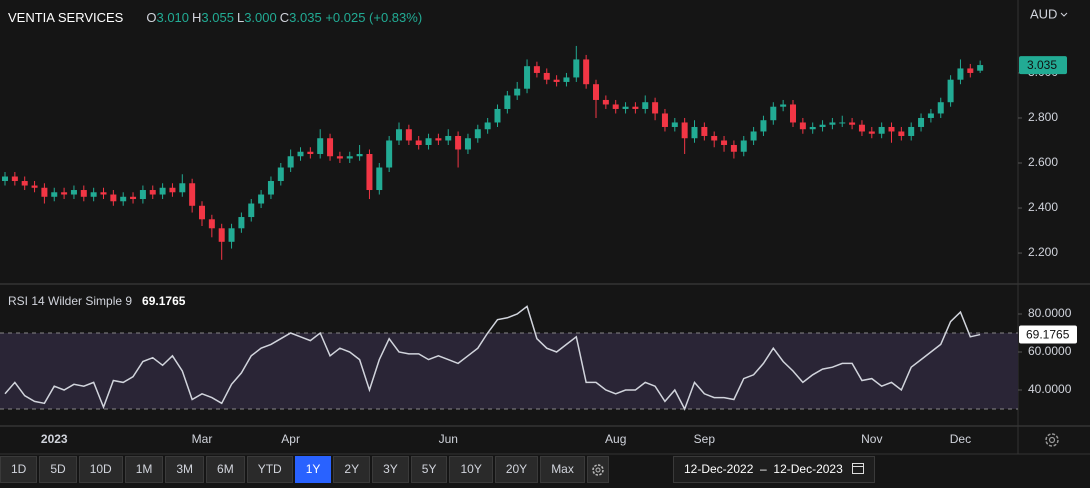  I want to click on range-button: Max, so click(562, 469).